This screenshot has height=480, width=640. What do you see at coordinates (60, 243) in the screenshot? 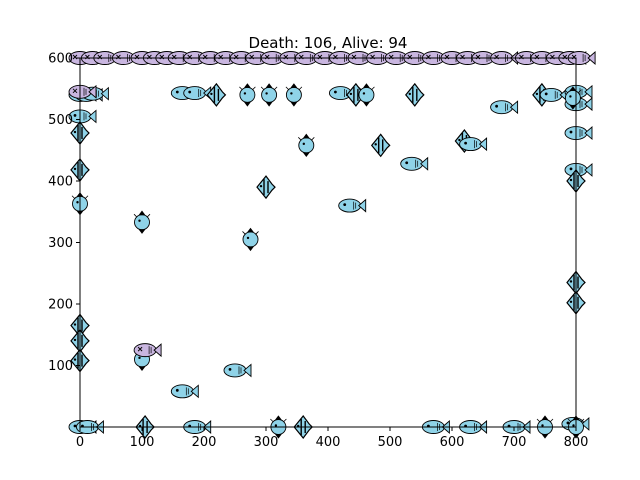
I see `y-tick-label: 300` at bounding box center [60, 243].